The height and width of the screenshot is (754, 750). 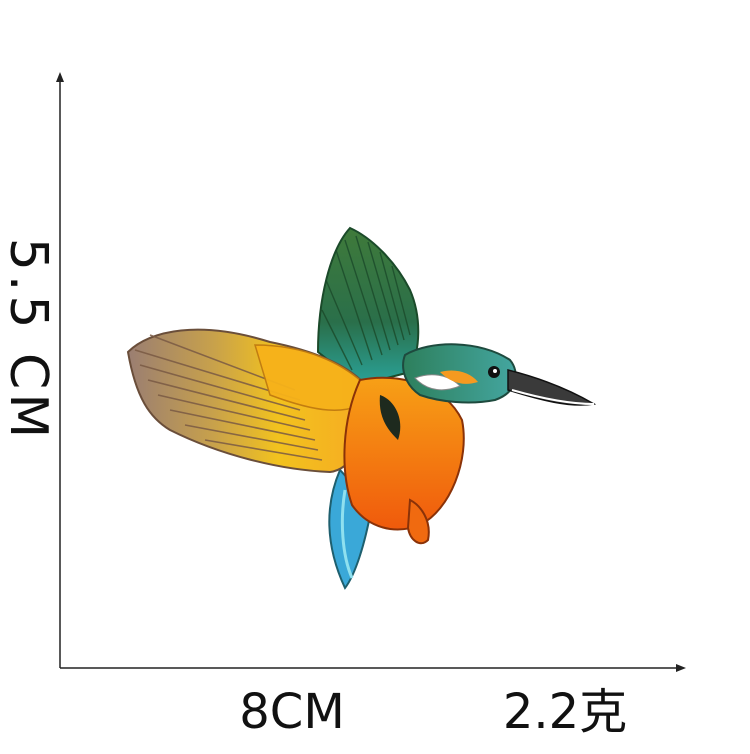 What do you see at coordinates (565, 712) in the screenshot?
I see `weight-label: 2.2克` at bounding box center [565, 712].